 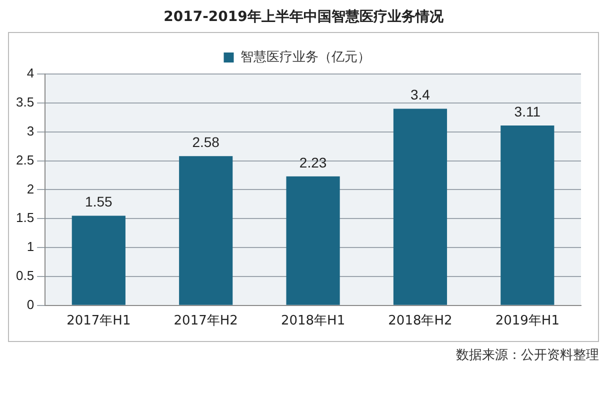 What do you see at coordinates (25, 276) in the screenshot?
I see `y-tick-label: 0.5` at bounding box center [25, 276].